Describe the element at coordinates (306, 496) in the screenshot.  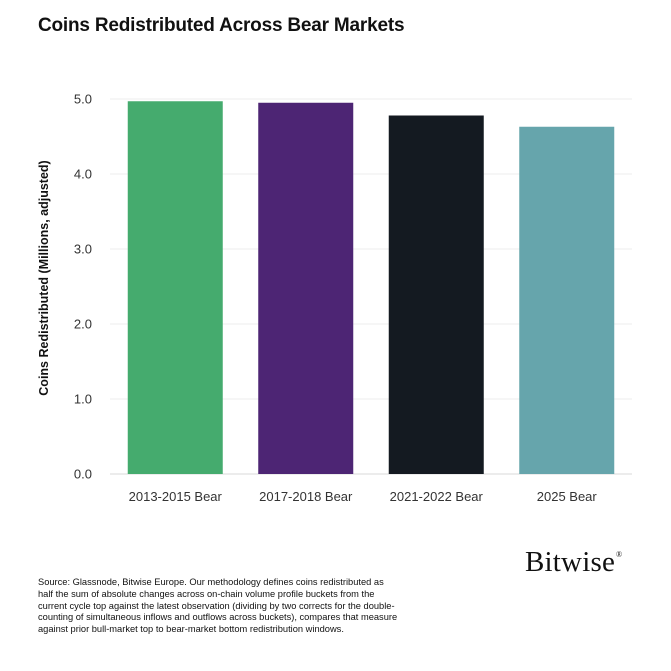
I see `x-tick-label: 2017-2018 Bear` at that location.